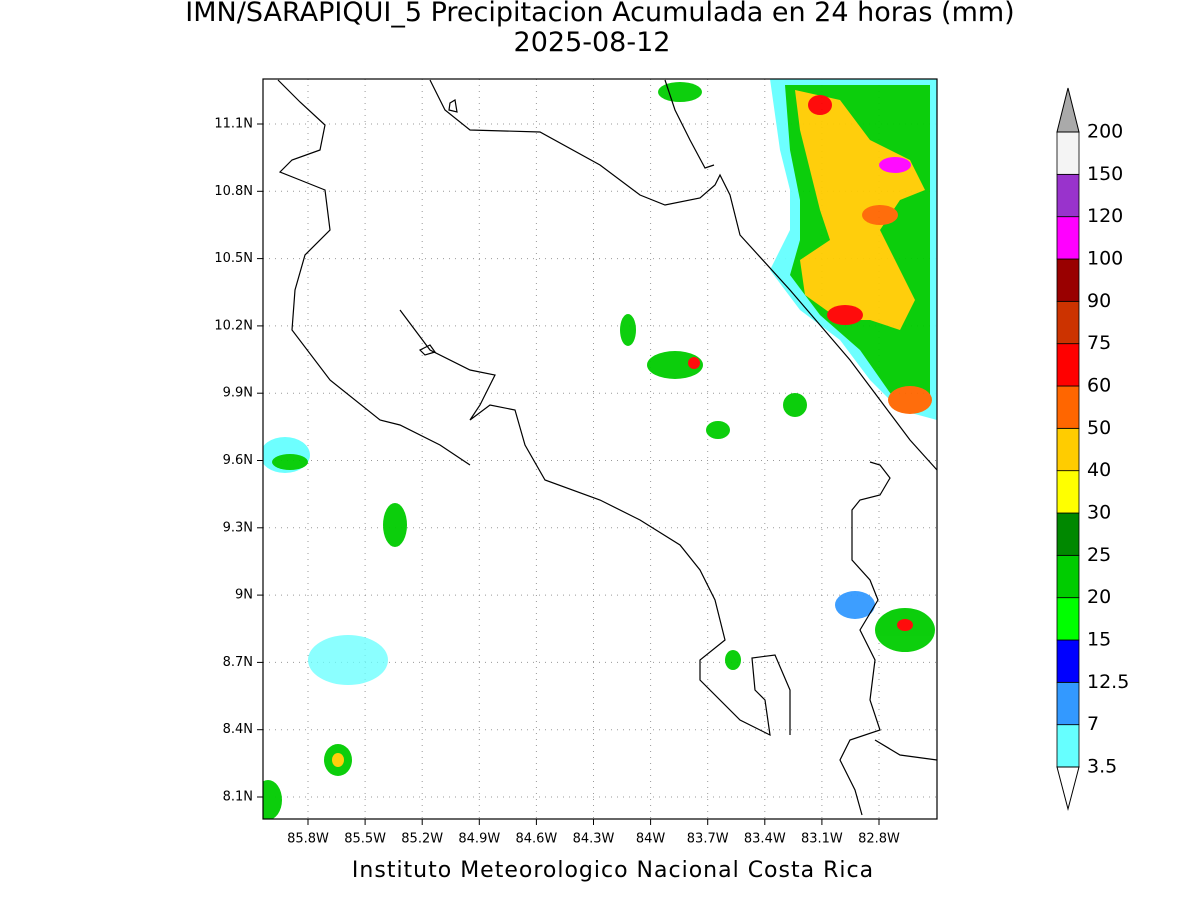 This screenshot has height=900, width=1200. Describe the element at coordinates (822, 839) in the screenshot. I see `lon-tick-label: 83.1W` at that location.